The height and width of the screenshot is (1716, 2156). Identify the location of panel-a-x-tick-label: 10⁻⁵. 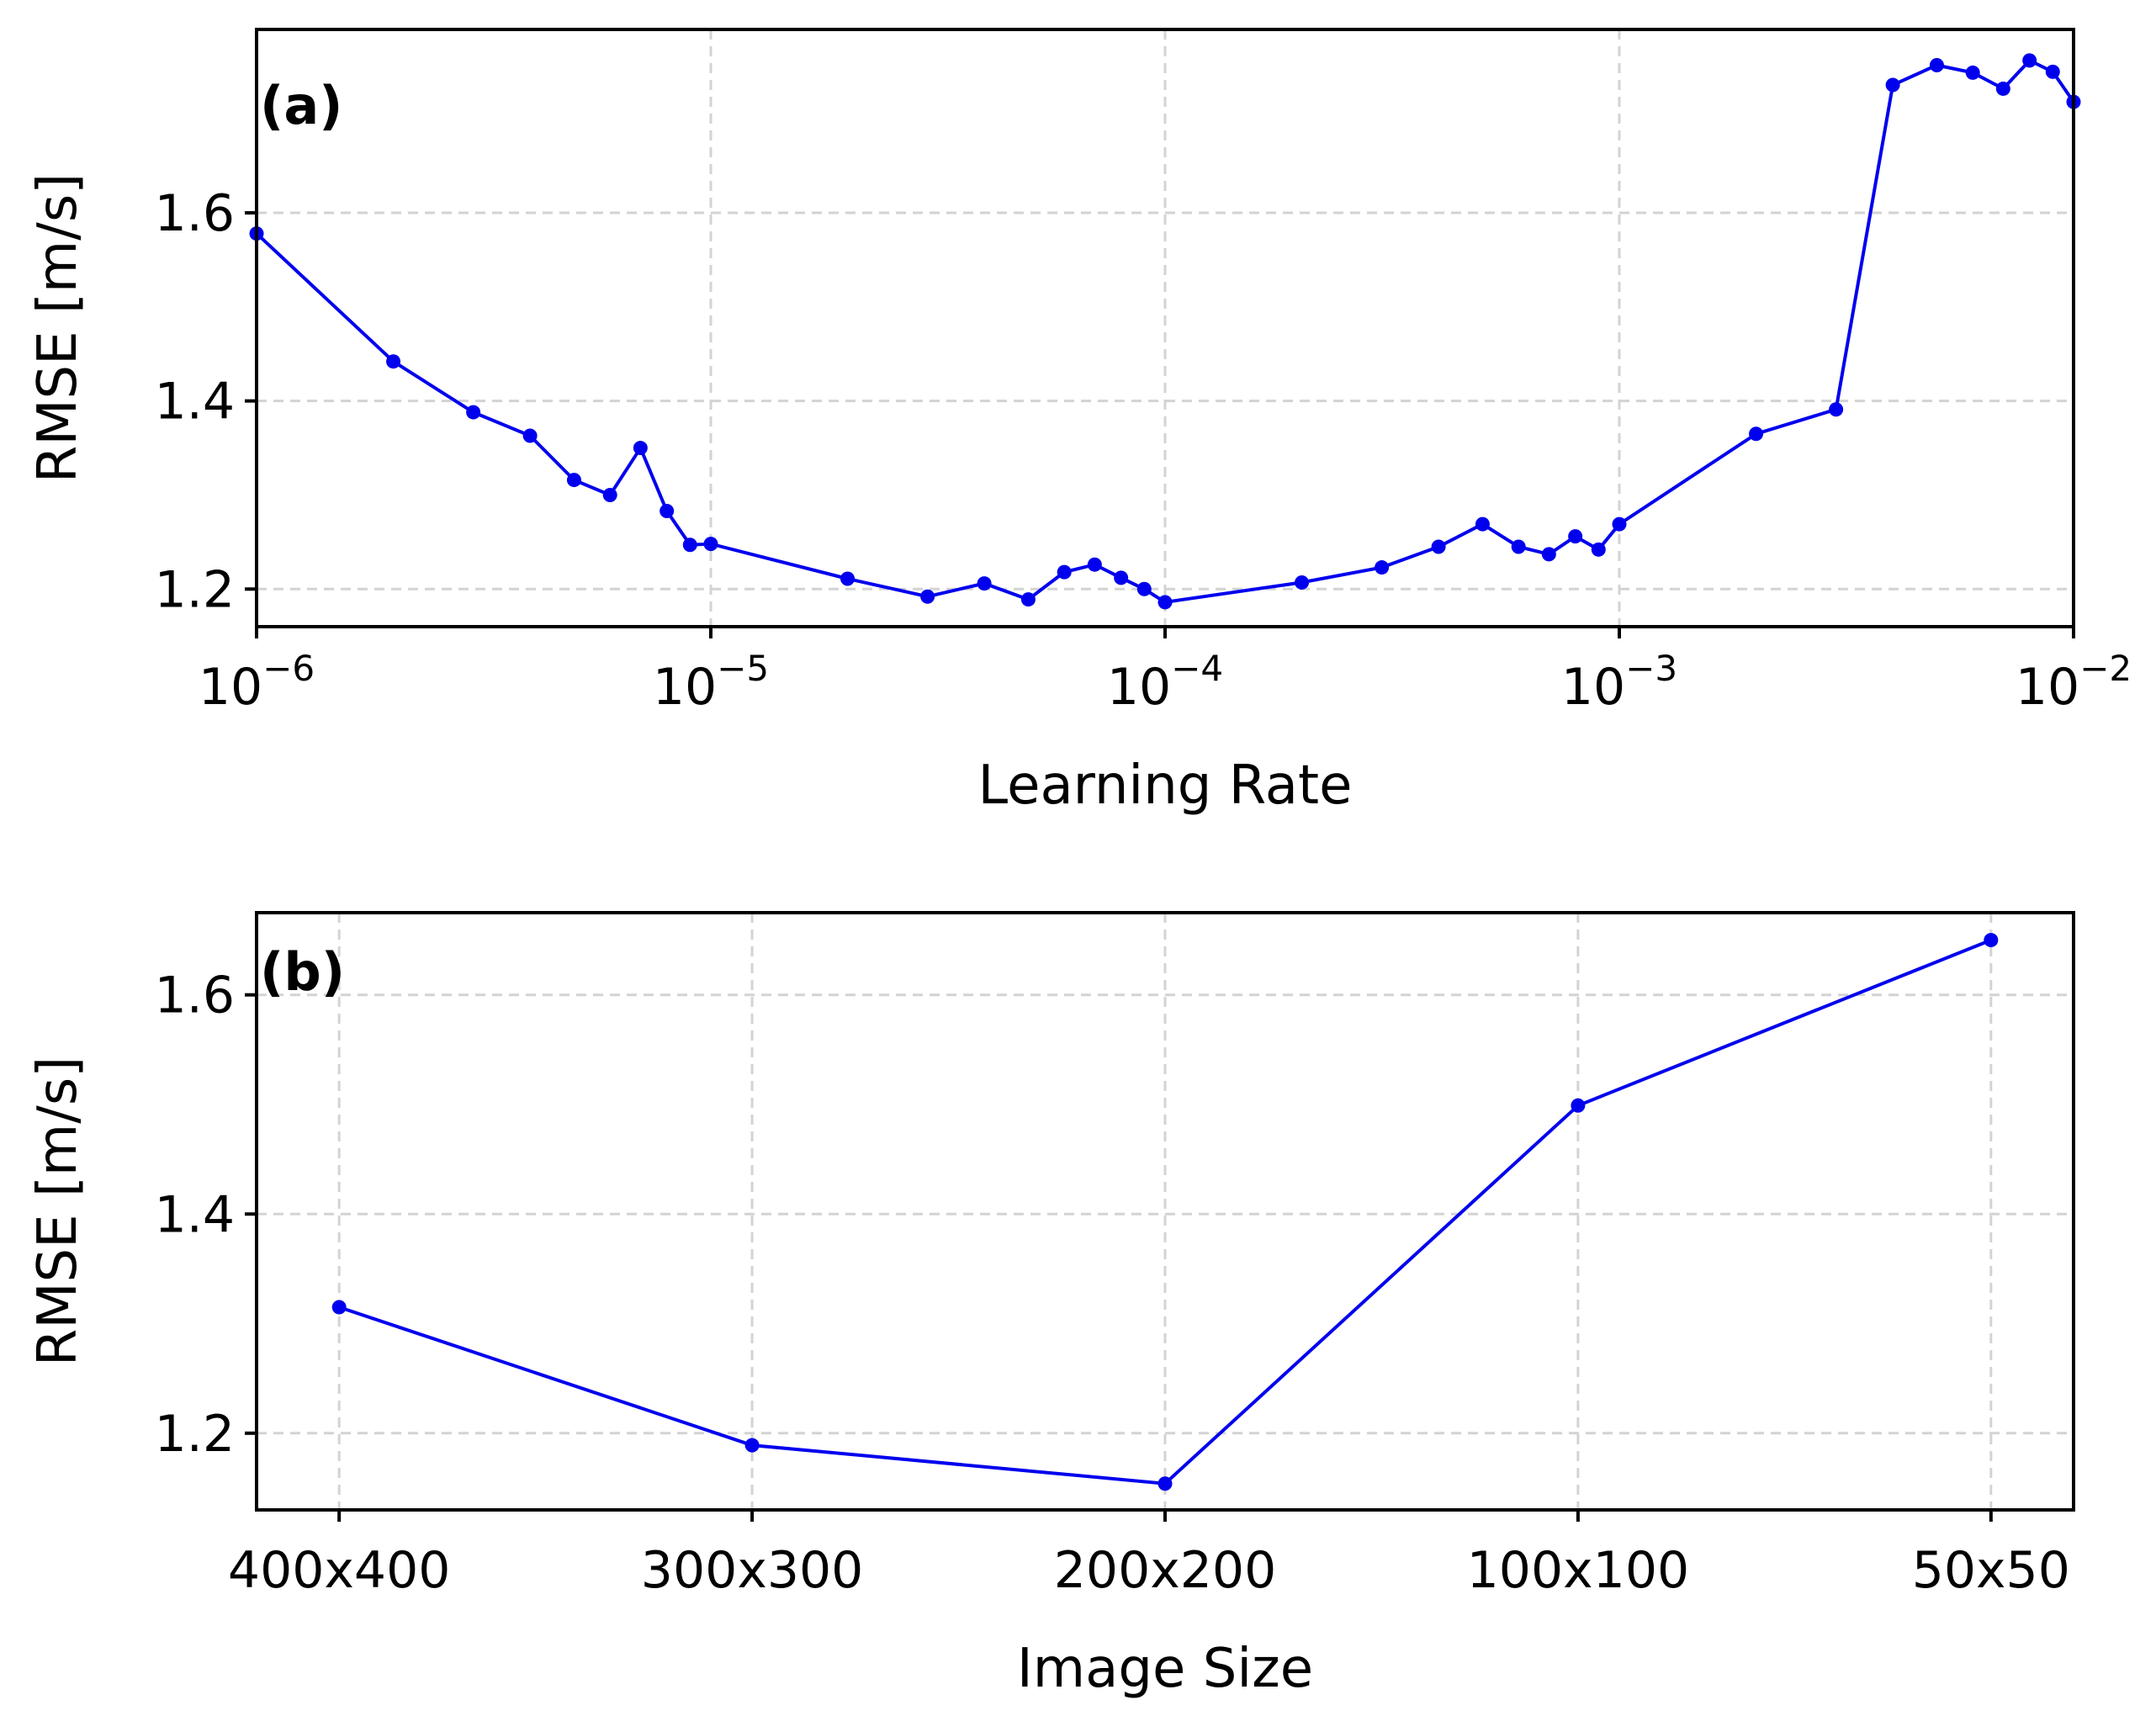
(711, 682).